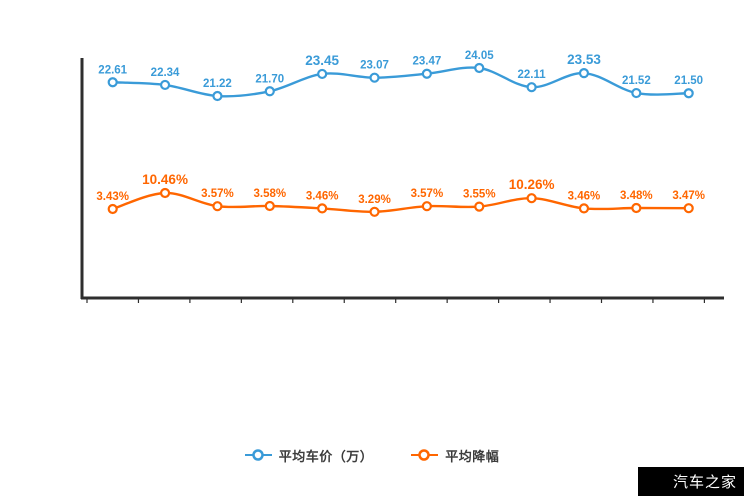 Image resolution: width=744 pixels, height=496 pixels. I want to click on data-point-label: 21.22, so click(217, 84).